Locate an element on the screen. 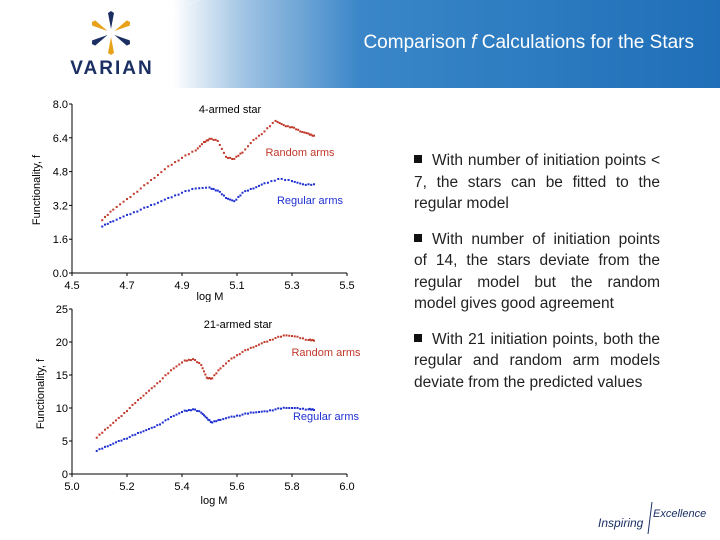  varian-star-icon is located at coordinates (111, 33).